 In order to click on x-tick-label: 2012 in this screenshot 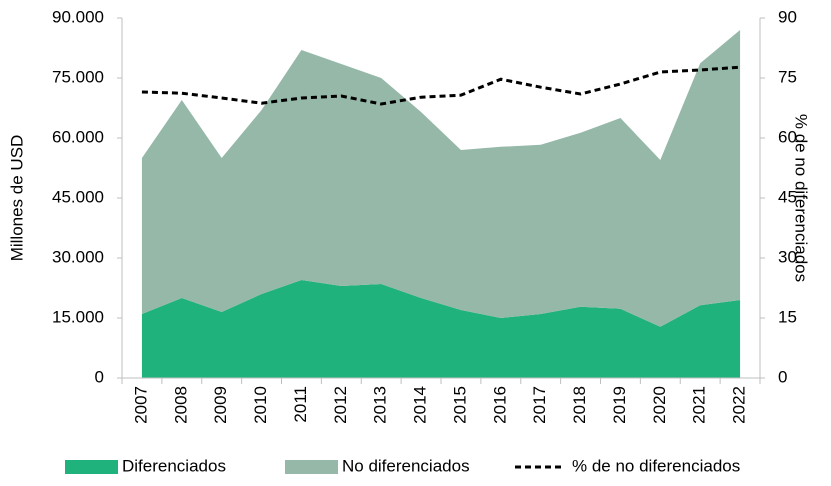, I will do `click(340, 405)`.